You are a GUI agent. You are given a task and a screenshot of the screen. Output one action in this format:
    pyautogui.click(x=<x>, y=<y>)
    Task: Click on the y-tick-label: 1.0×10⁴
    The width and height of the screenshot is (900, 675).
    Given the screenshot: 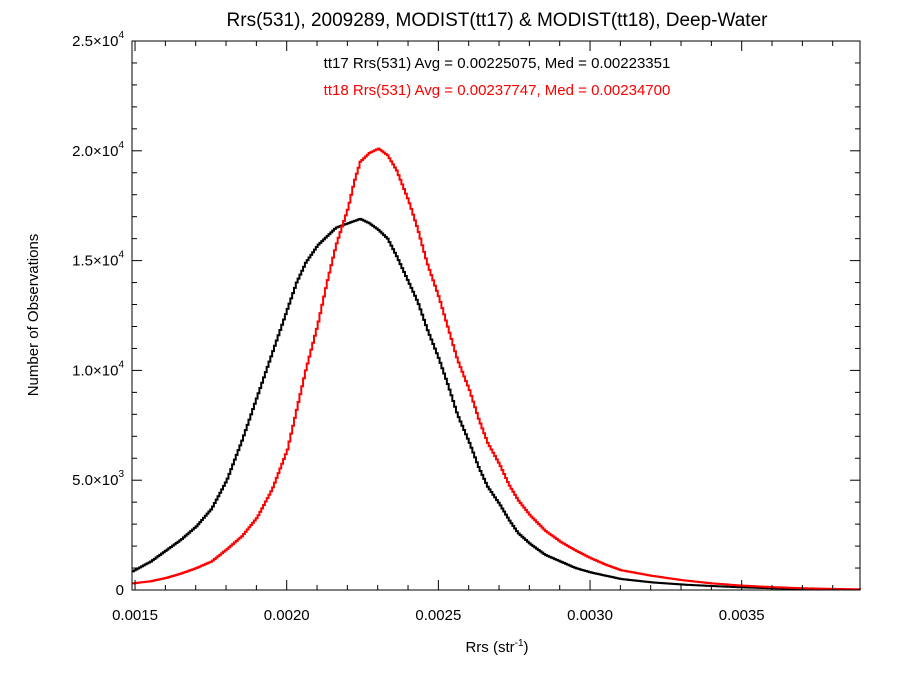 What is the action you would take?
    pyautogui.click(x=98, y=369)
    